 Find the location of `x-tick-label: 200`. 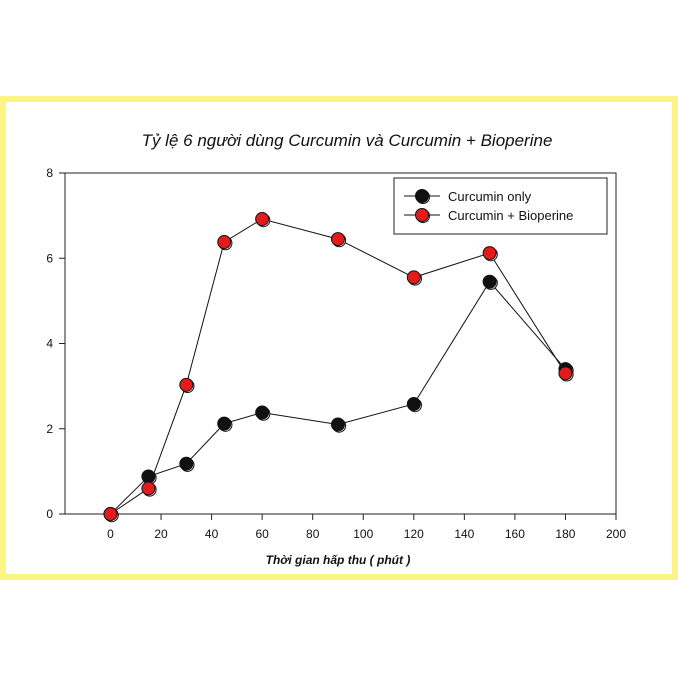

x-tick-label: 200 is located at coordinates (616, 534).